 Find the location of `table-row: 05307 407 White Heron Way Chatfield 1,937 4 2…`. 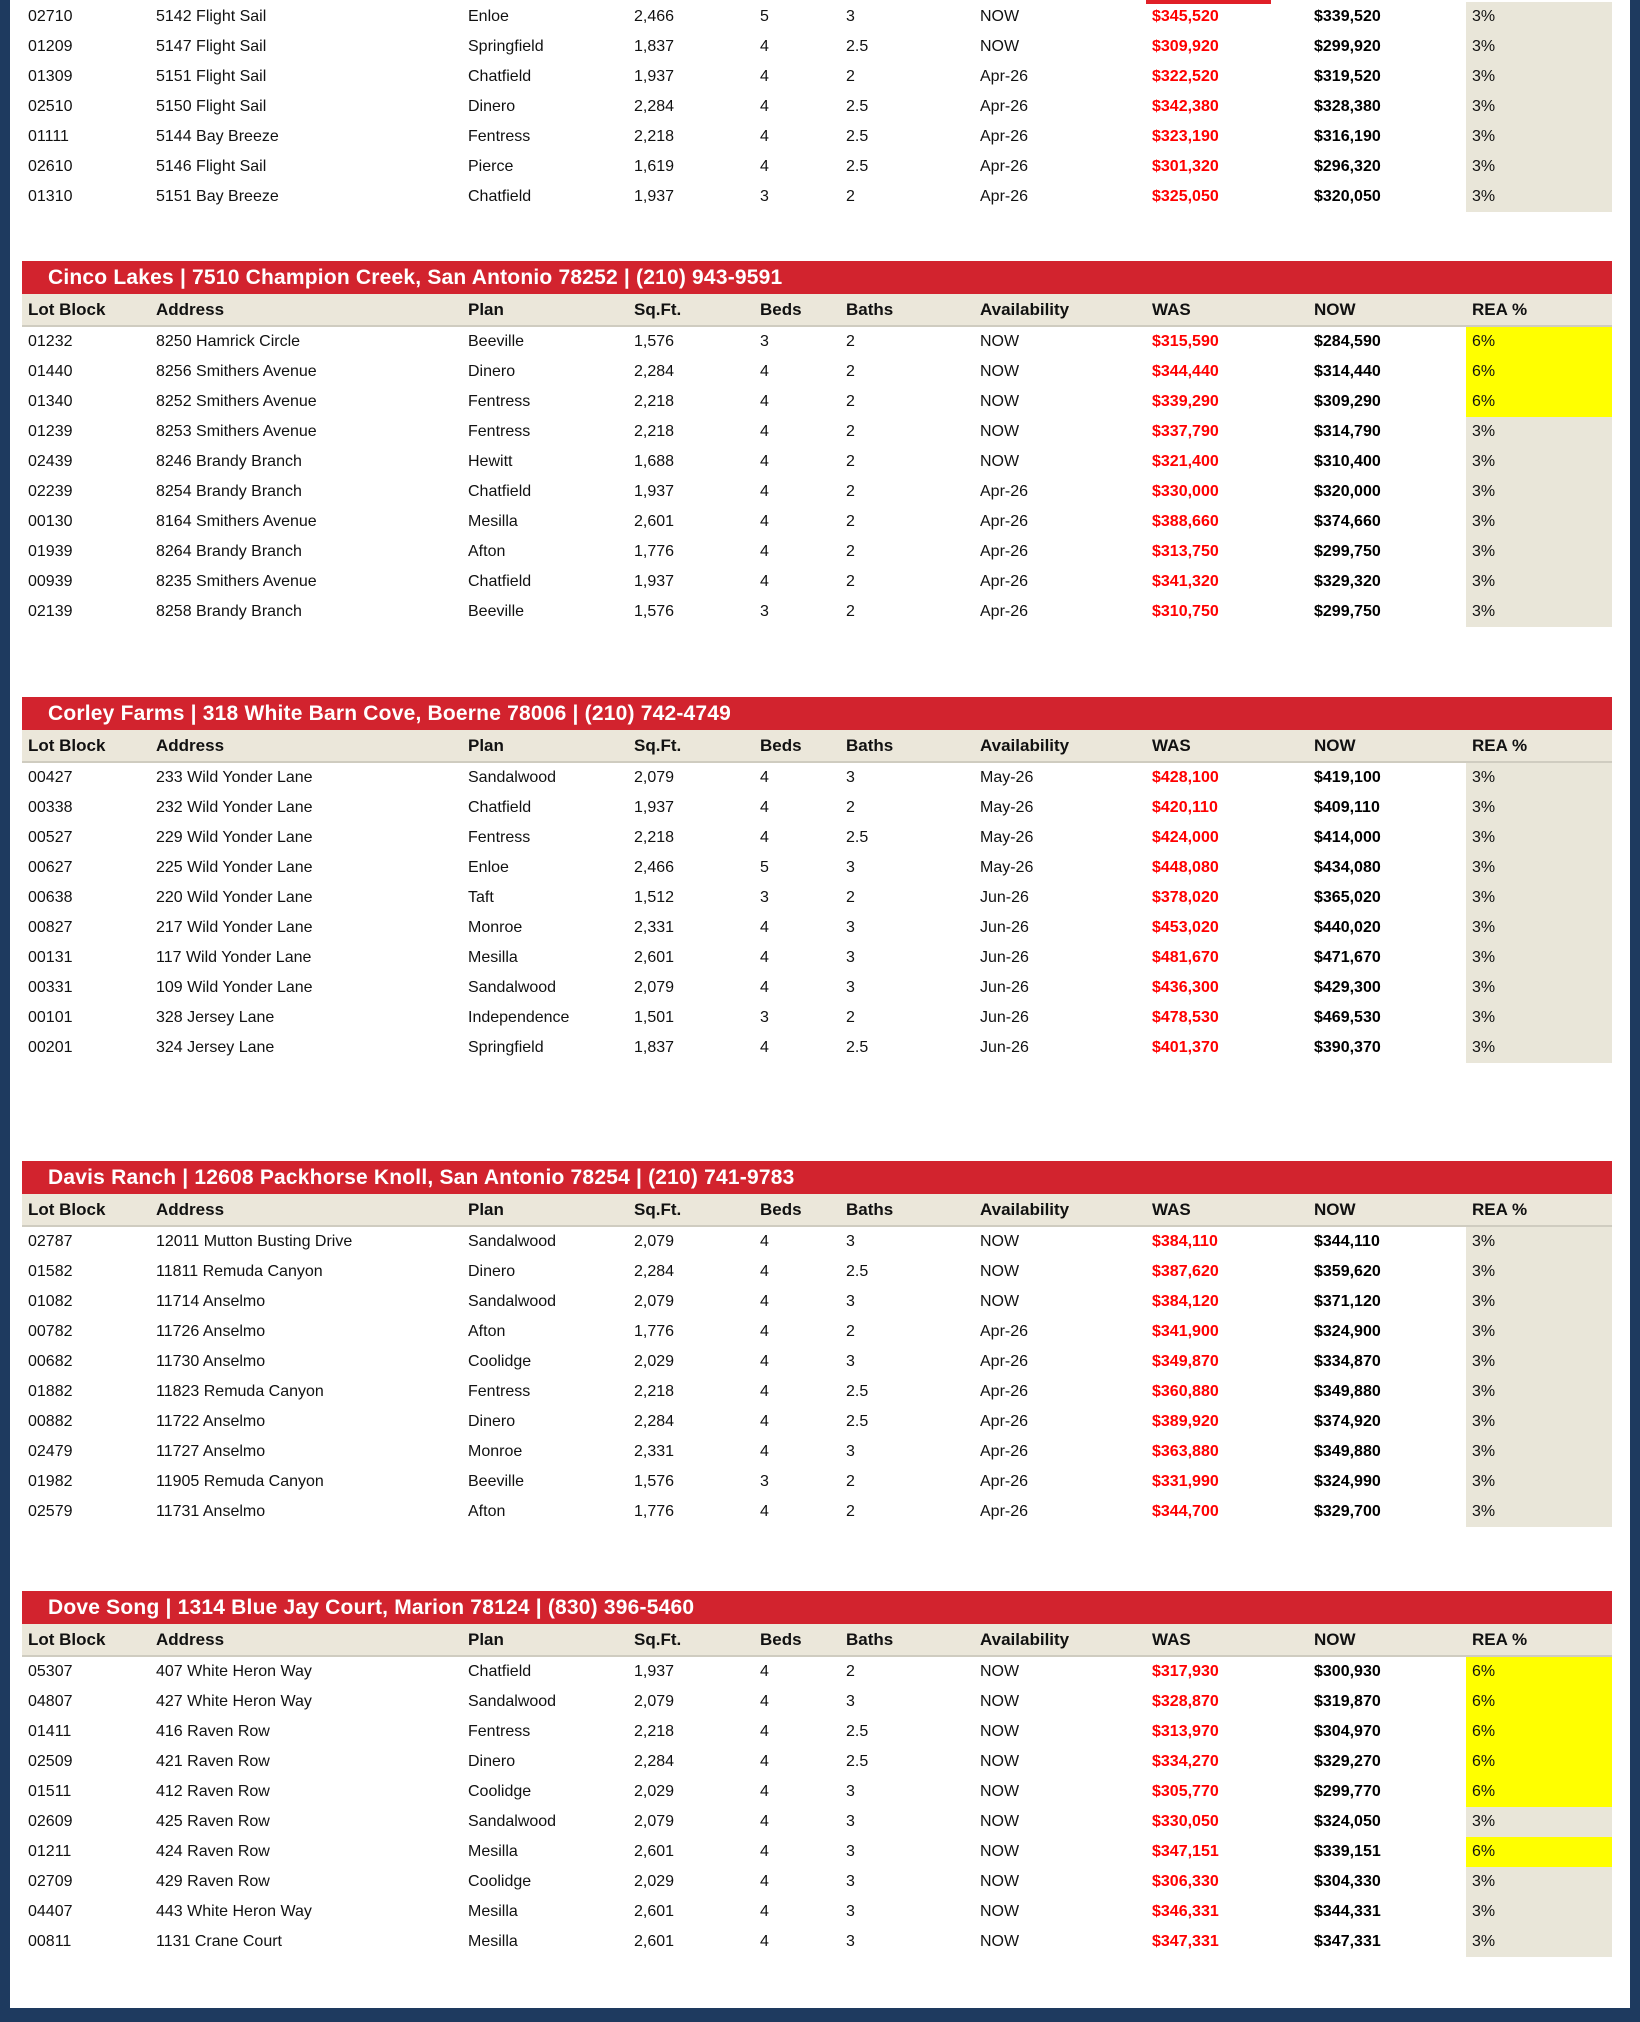

table-row: 05307 407 White Heron Way Chatfield 1,937 4 2… is located at coordinates (817, 1671).